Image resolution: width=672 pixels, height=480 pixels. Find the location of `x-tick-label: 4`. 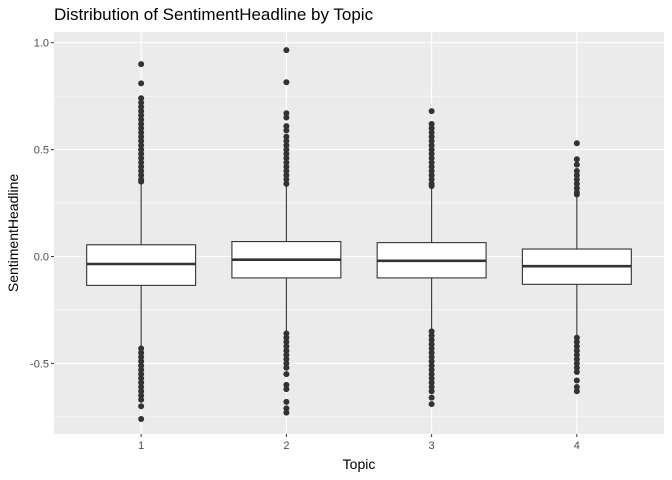

x-tick-label: 4 is located at coordinates (577, 446).